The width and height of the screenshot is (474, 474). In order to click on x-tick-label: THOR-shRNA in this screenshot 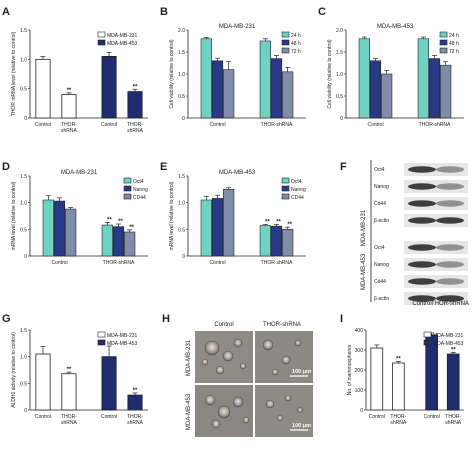, I will do `click(119, 263)`.